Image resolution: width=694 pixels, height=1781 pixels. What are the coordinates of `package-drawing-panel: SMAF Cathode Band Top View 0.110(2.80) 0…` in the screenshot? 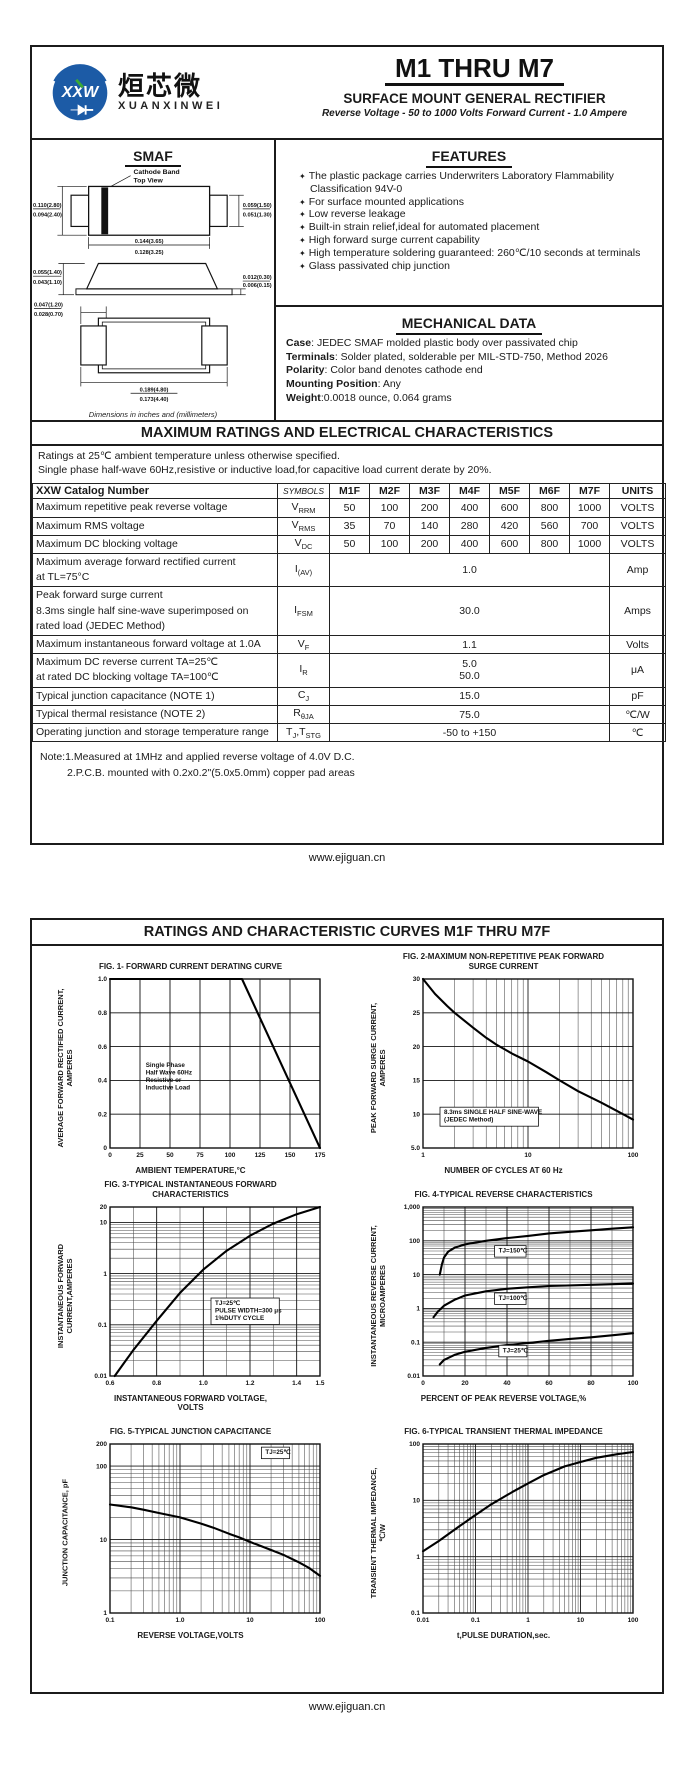 It's located at (154, 280).